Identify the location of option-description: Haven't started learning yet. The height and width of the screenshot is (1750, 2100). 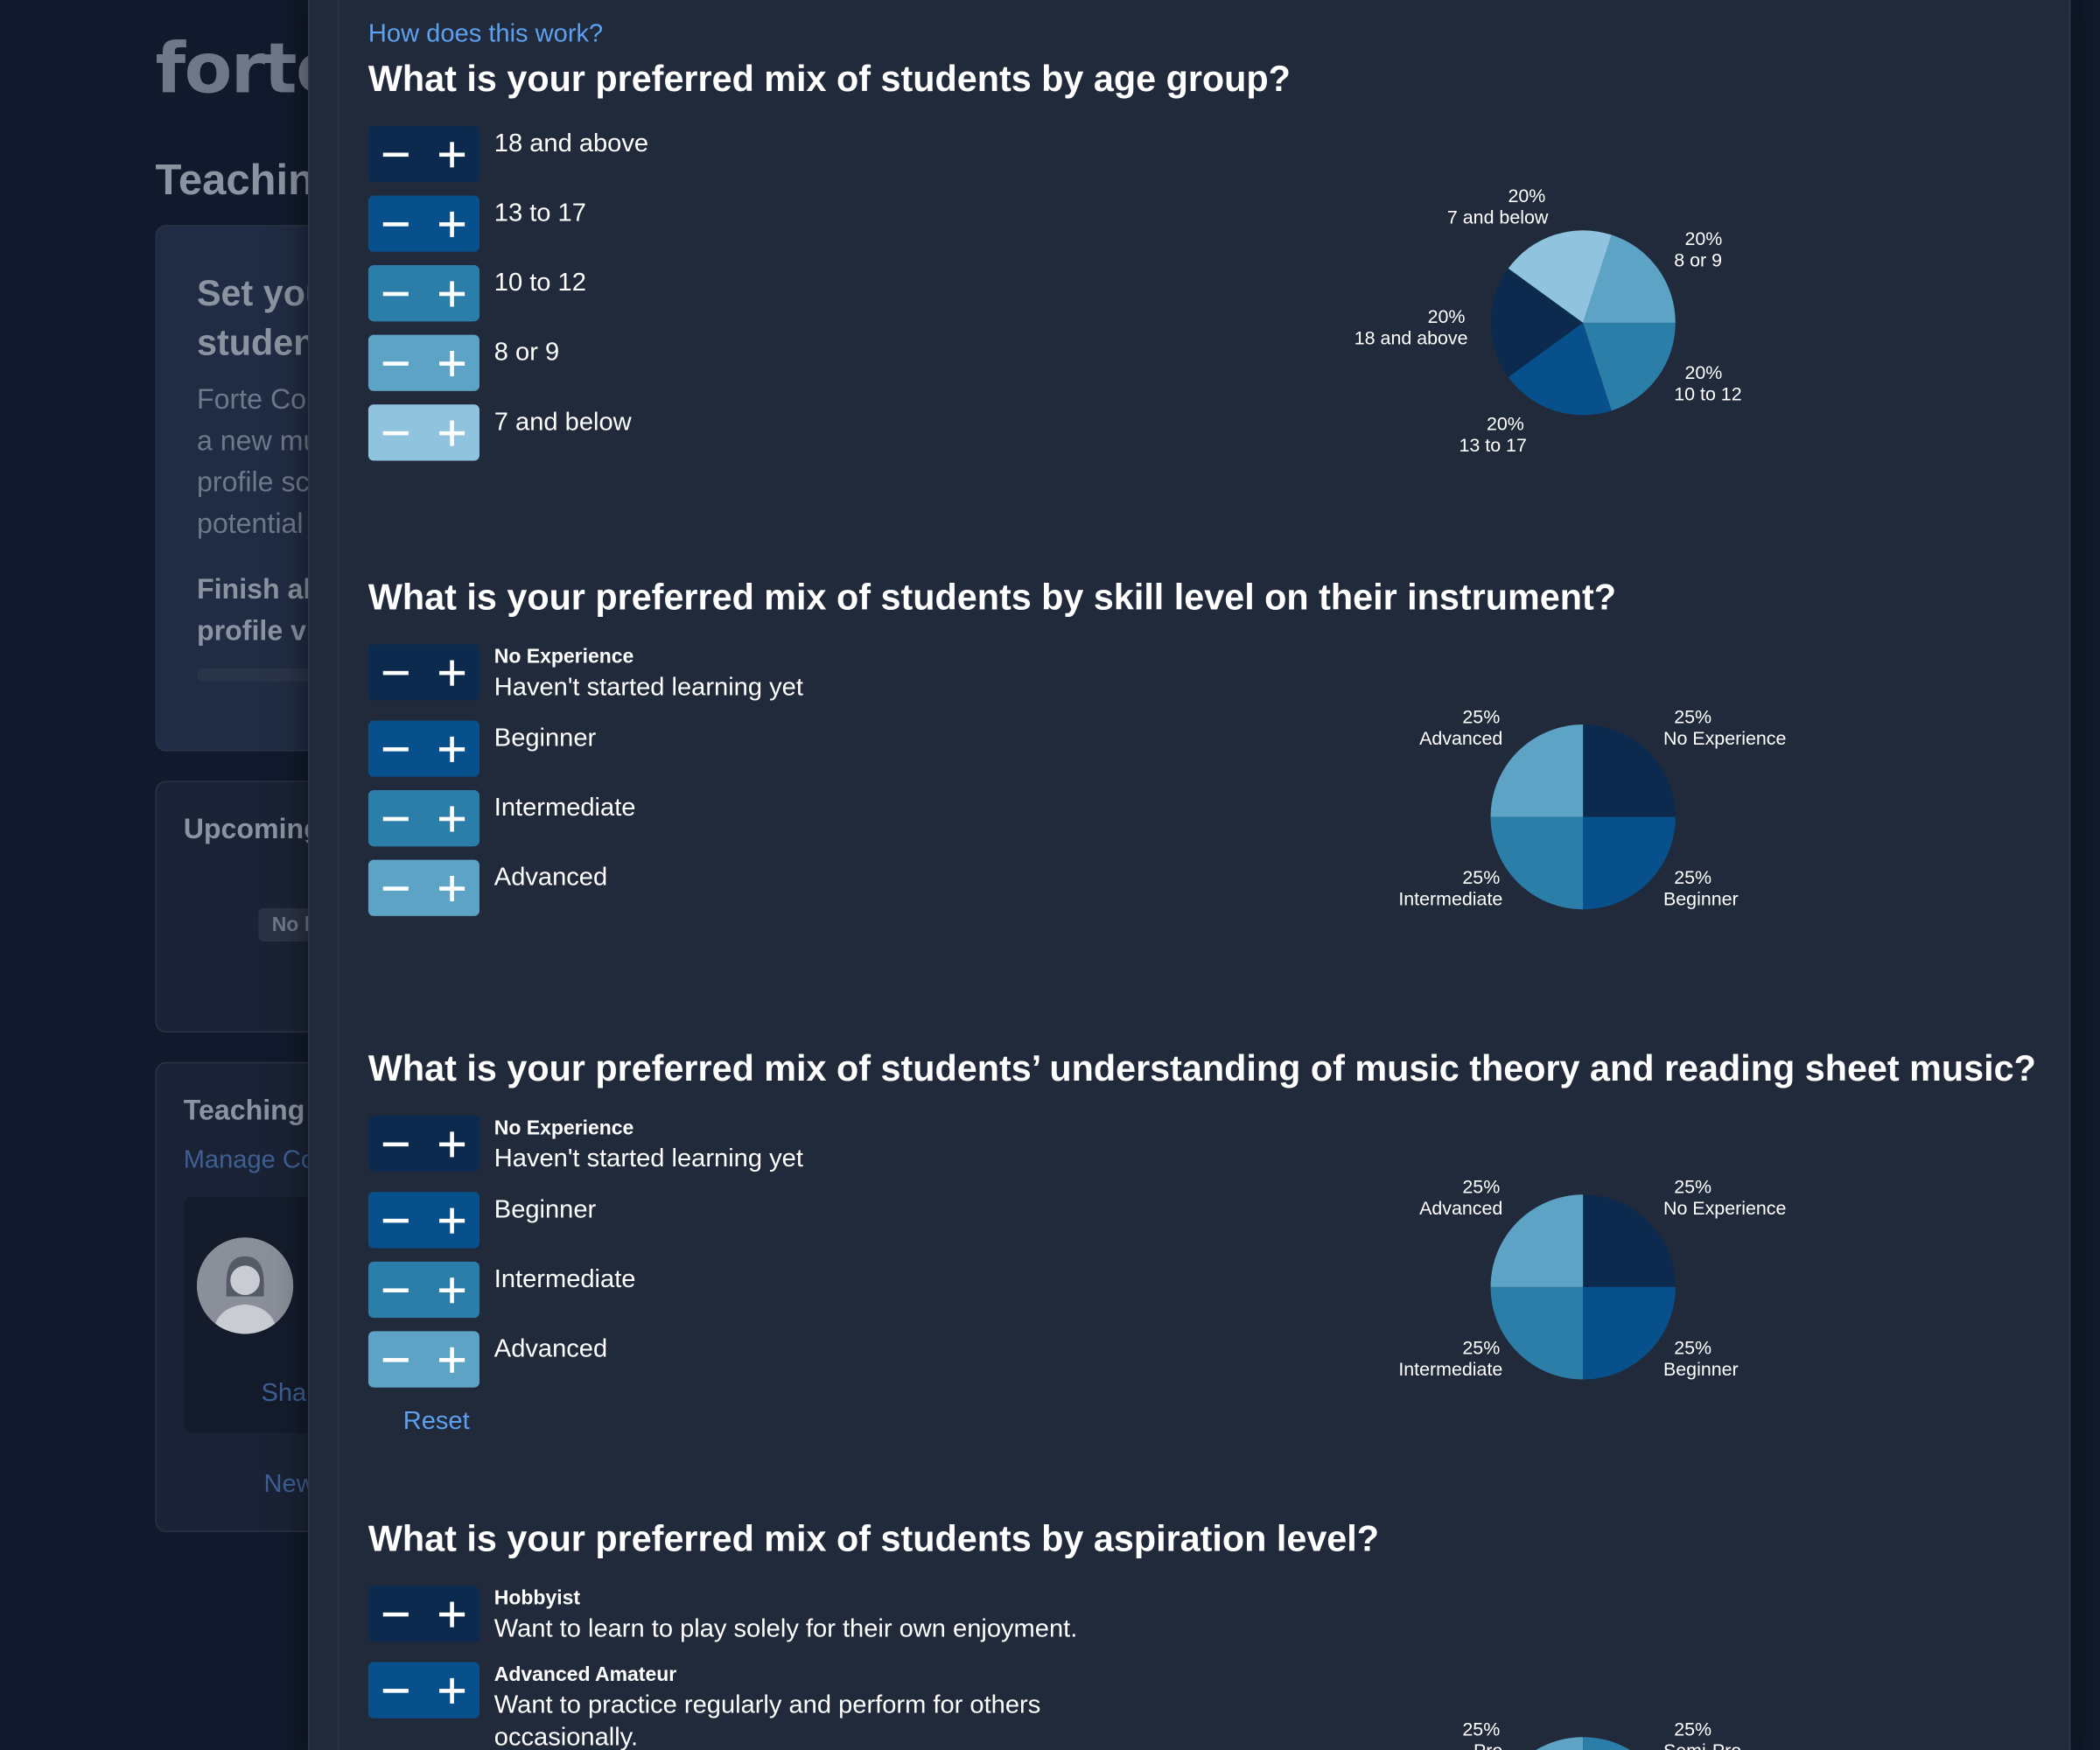
(648, 1158).